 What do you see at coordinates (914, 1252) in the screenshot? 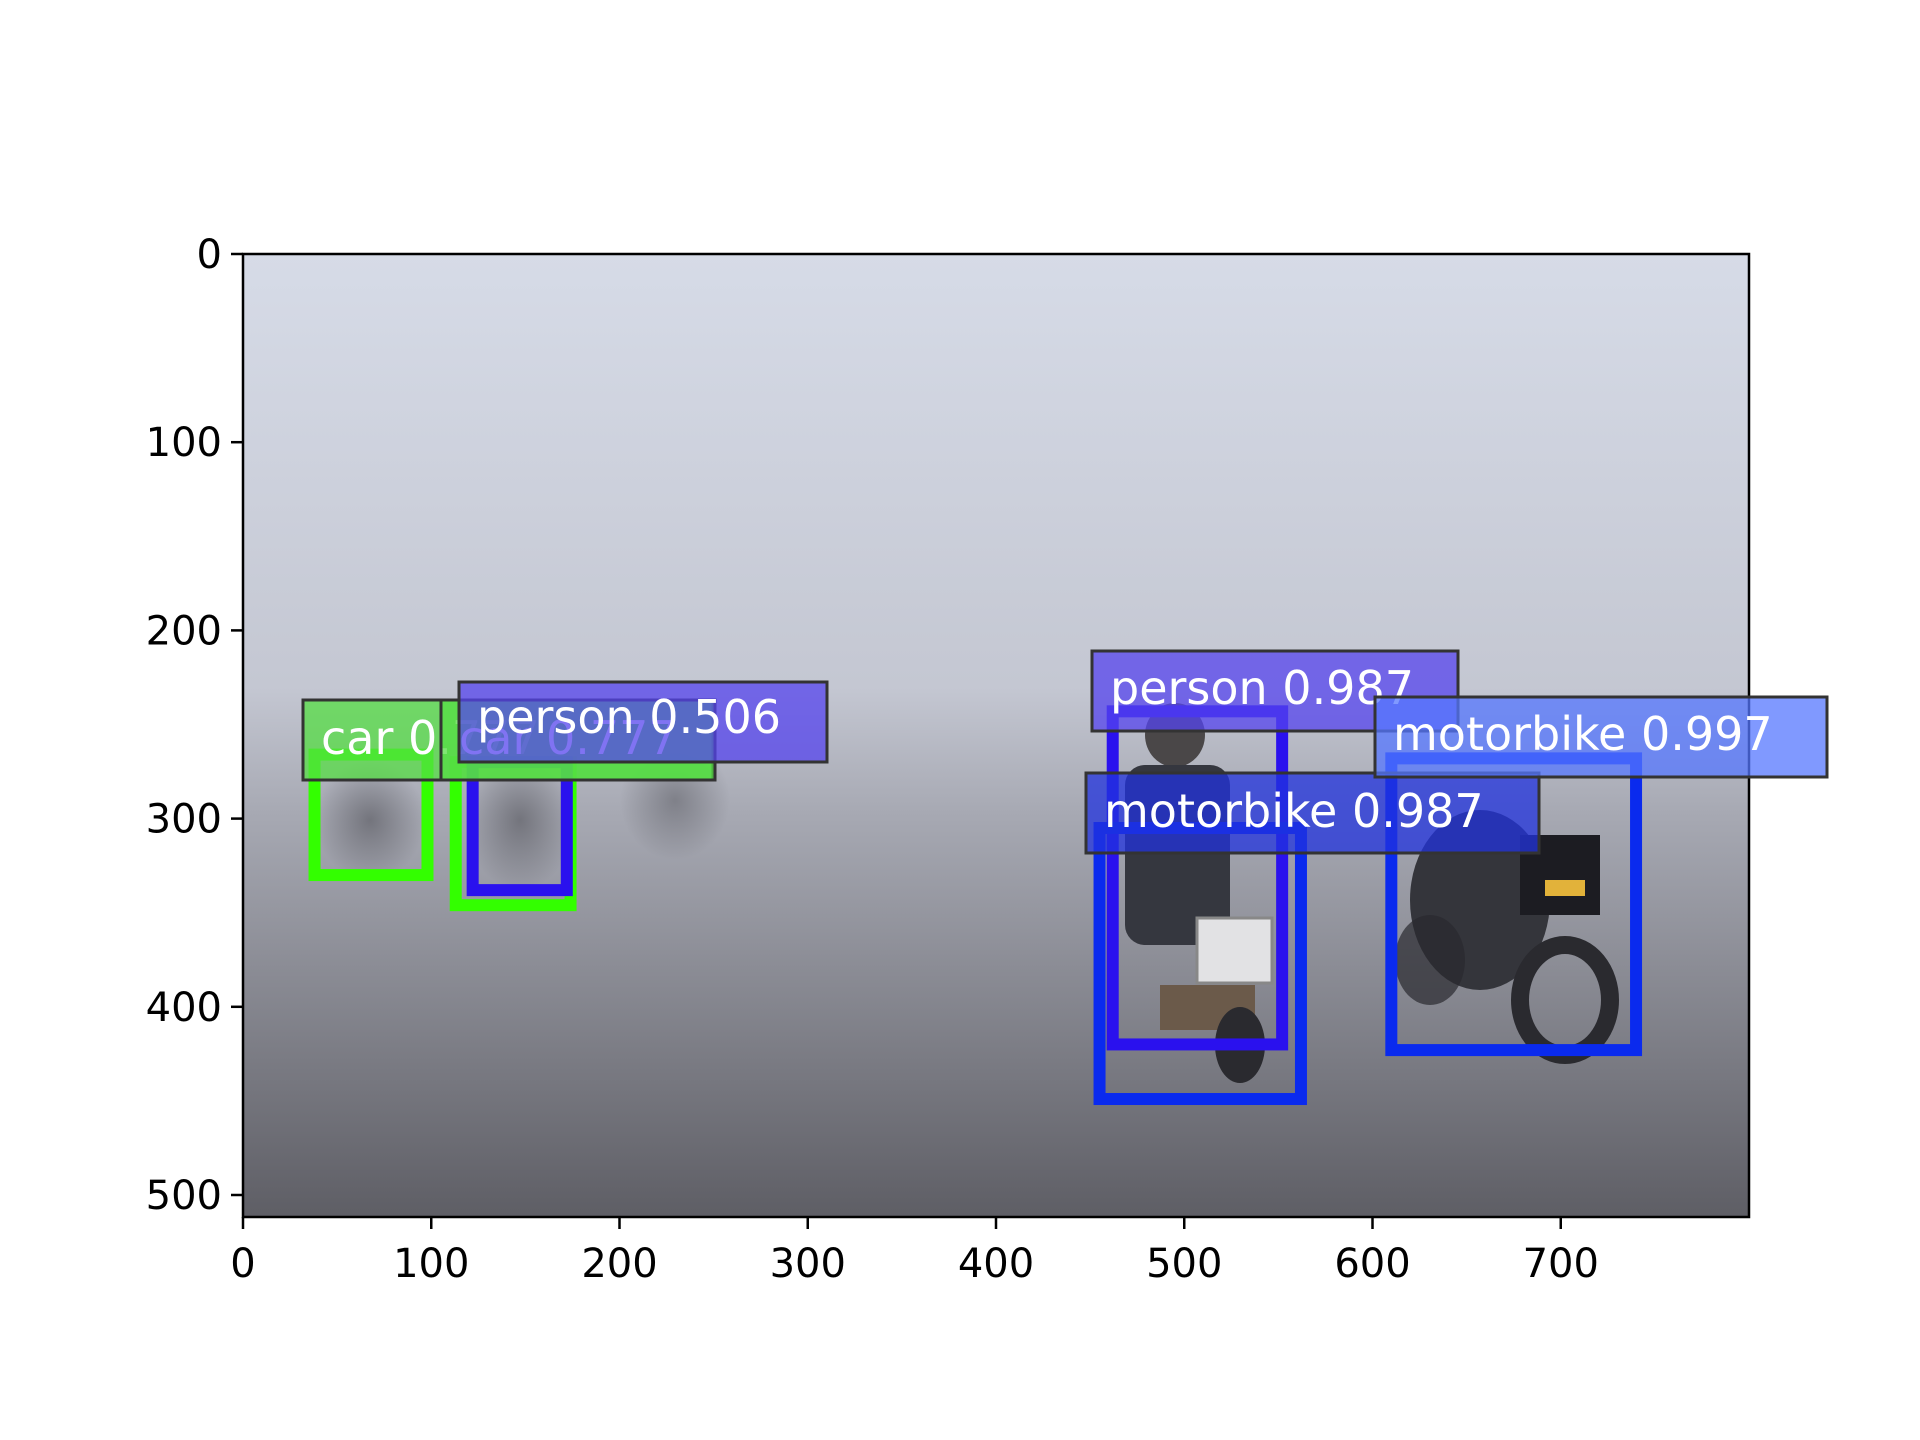
I see `x-axis-ticks: 0 100 200 300 400 500 600 700` at bounding box center [914, 1252].